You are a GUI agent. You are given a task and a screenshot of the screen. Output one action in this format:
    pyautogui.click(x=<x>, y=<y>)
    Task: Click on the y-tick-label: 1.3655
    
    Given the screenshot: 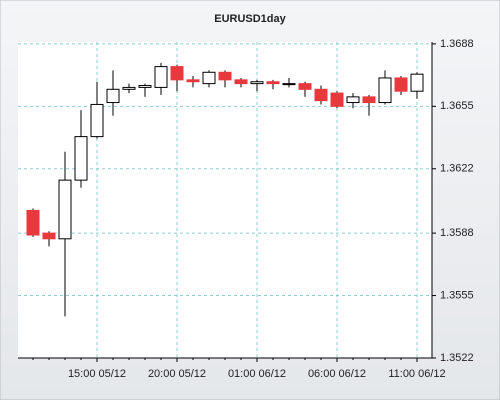 What is the action you would take?
    pyautogui.click(x=457, y=106)
    